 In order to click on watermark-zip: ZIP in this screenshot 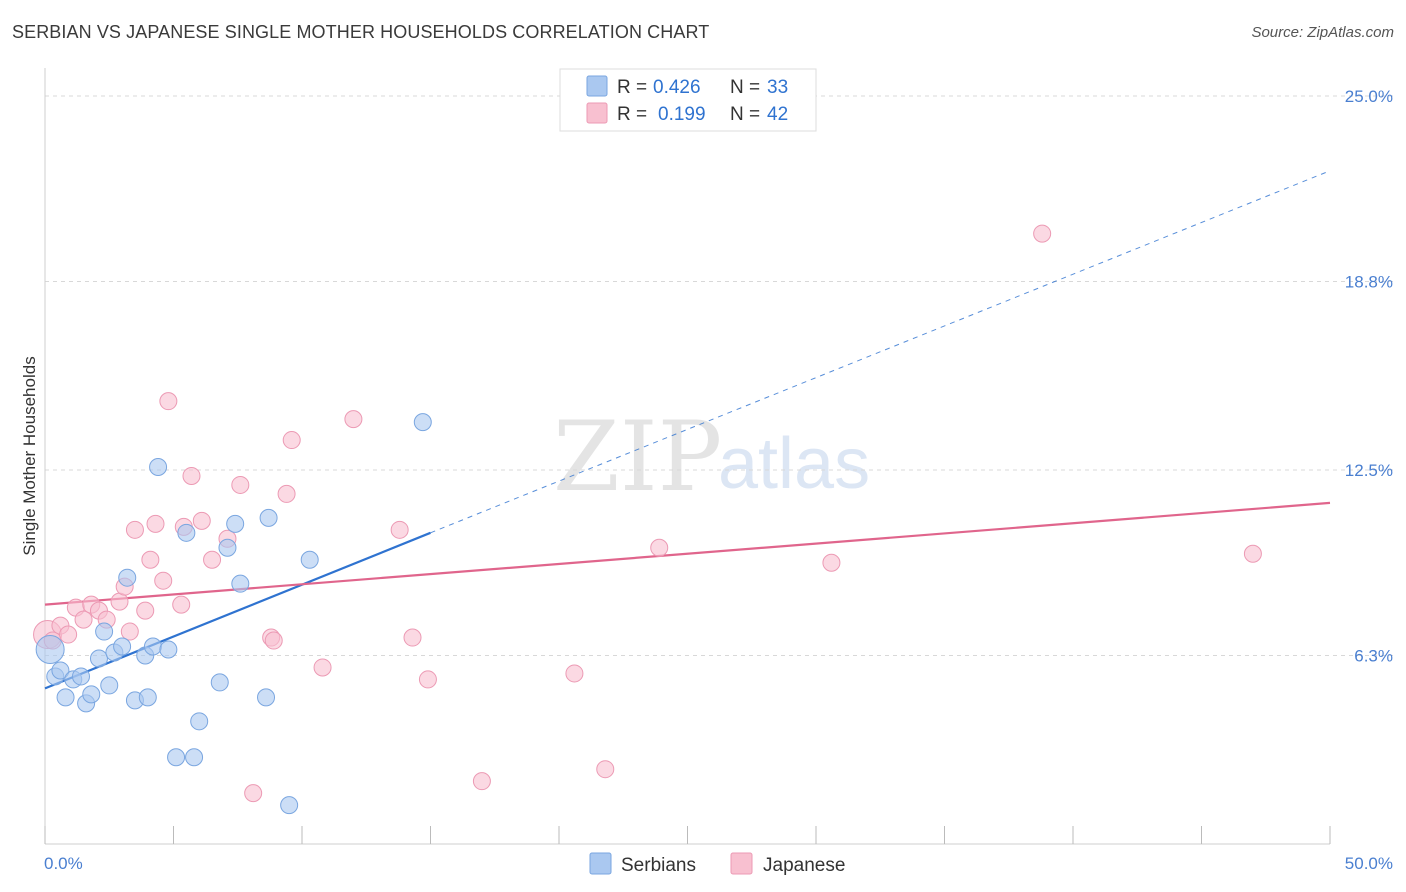, I will do `click(637, 457)`.